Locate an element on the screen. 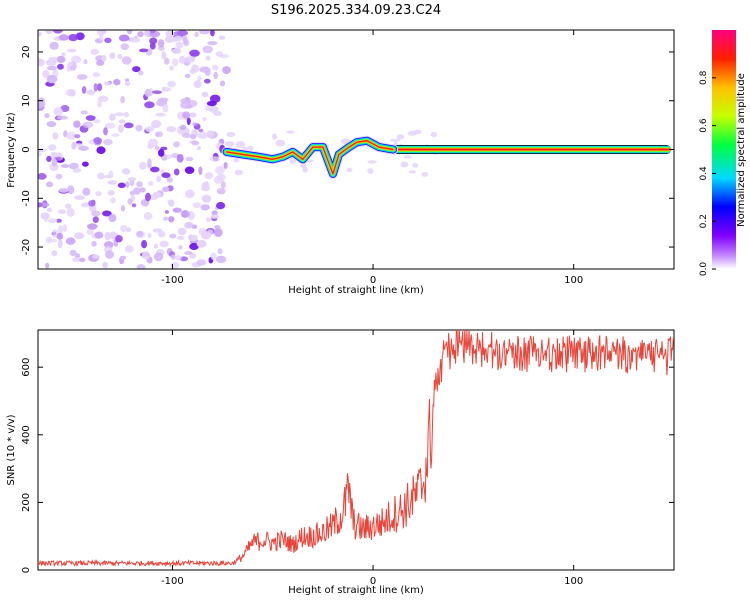  colorbar-tick-label: 0.2 is located at coordinates (704, 221).